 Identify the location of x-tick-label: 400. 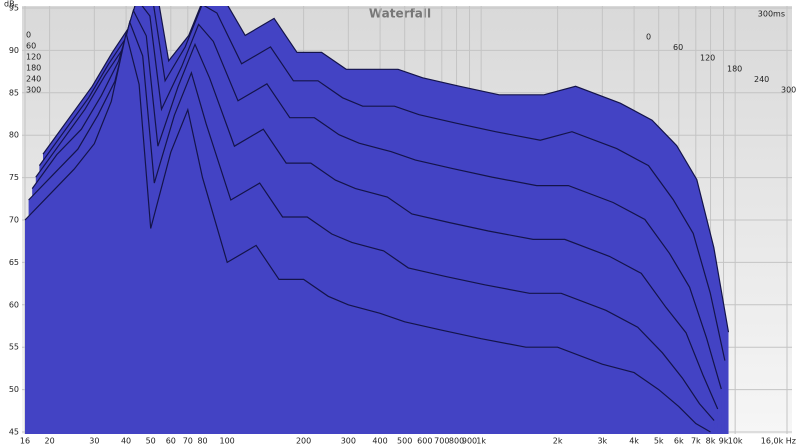
(379, 441).